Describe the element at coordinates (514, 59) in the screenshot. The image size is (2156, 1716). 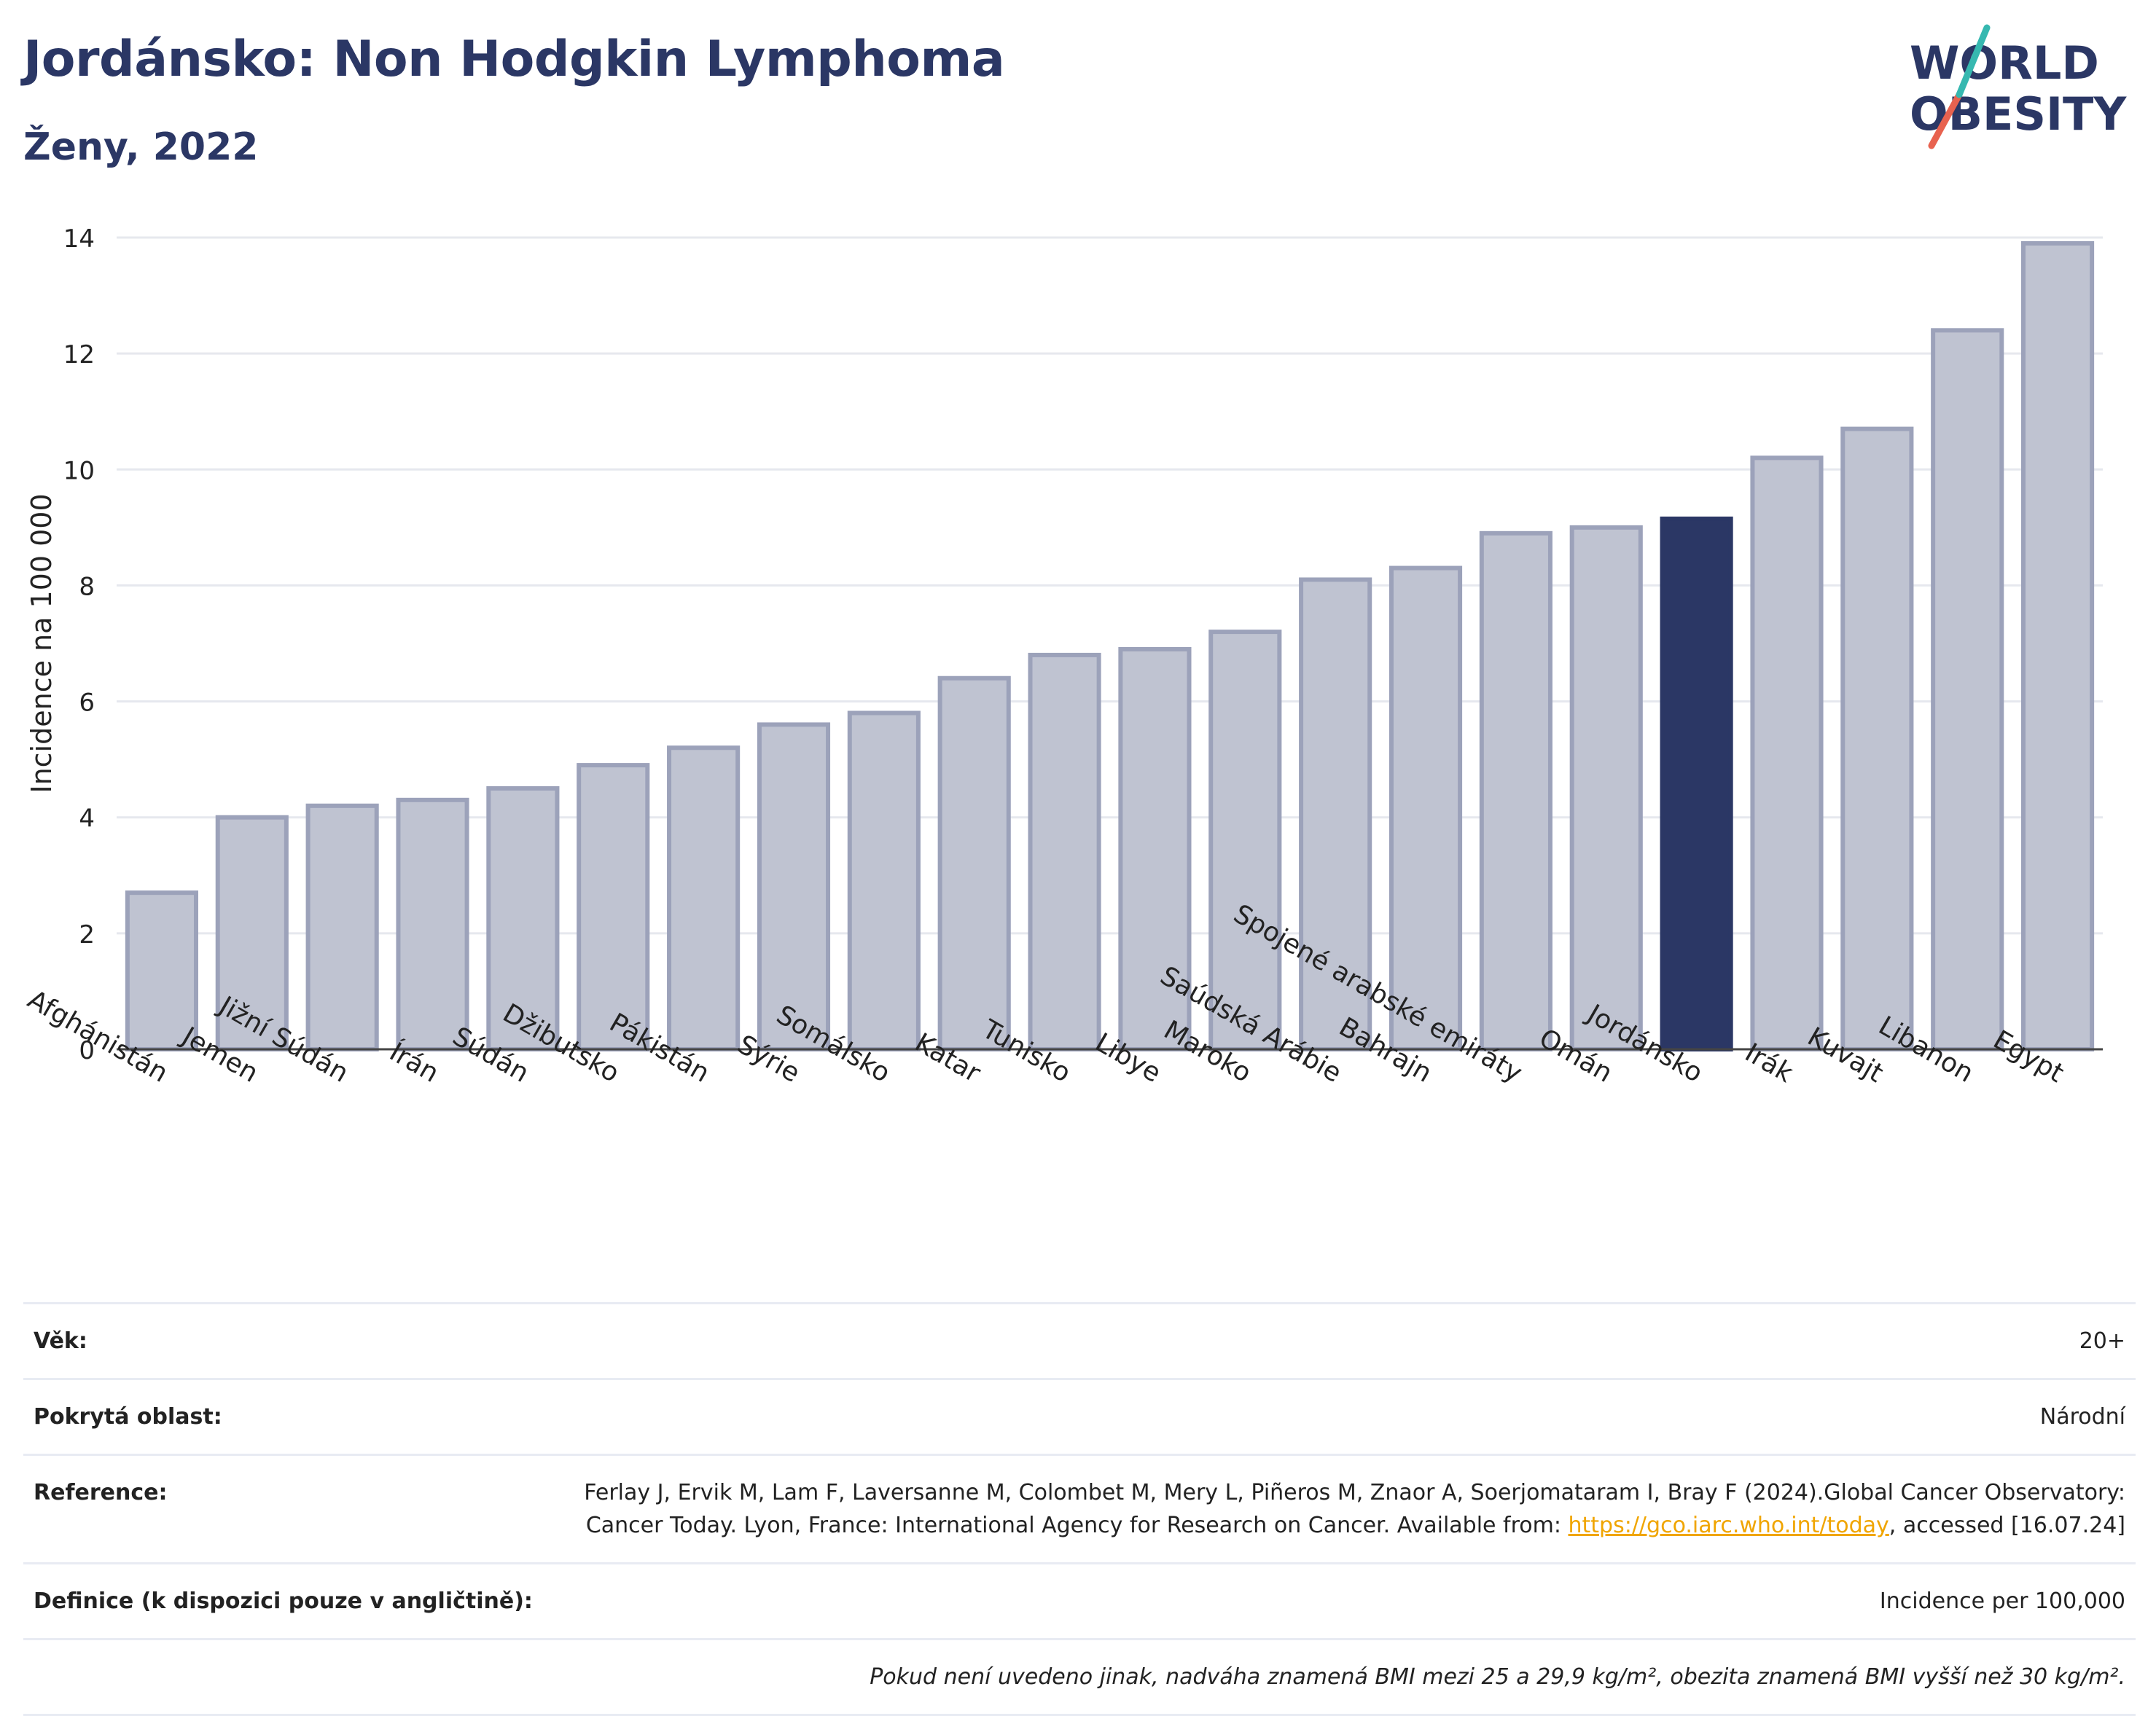
I see `chart-title: Jordánsko: Non Hodgkin Lymphoma` at that location.